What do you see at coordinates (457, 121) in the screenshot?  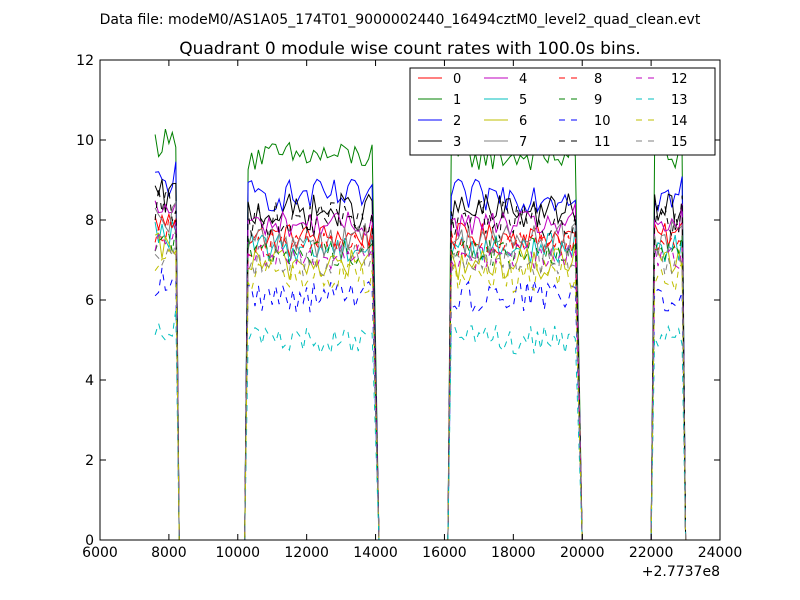 I see `legend-label-2: 2` at bounding box center [457, 121].